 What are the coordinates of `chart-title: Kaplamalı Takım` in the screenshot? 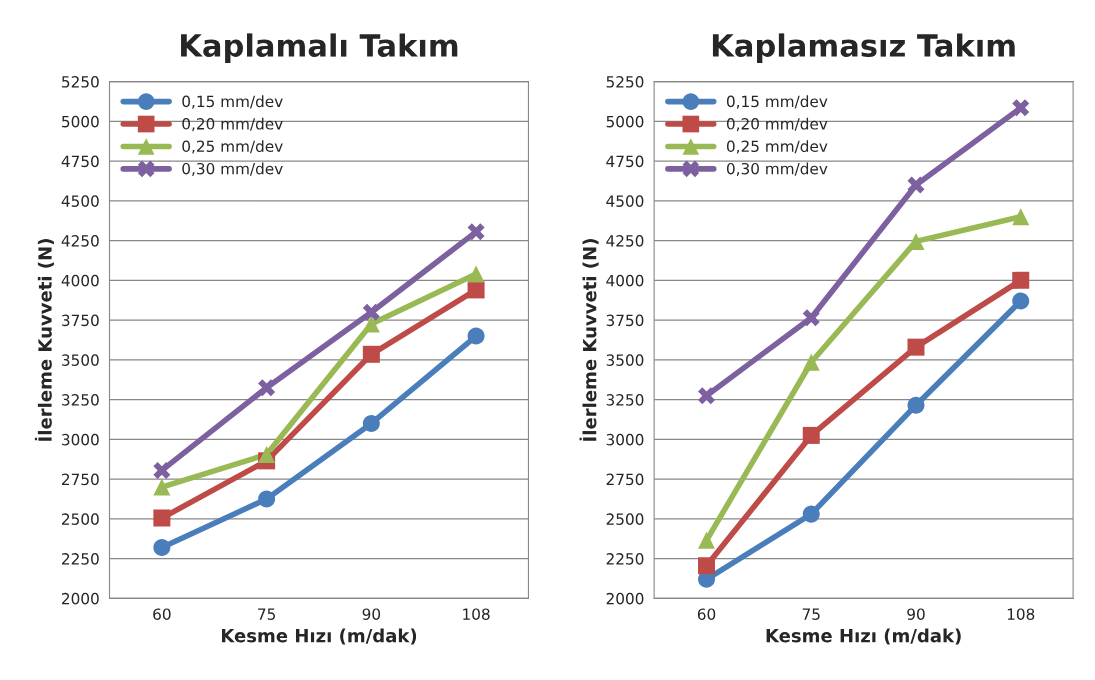 It's located at (319, 48).